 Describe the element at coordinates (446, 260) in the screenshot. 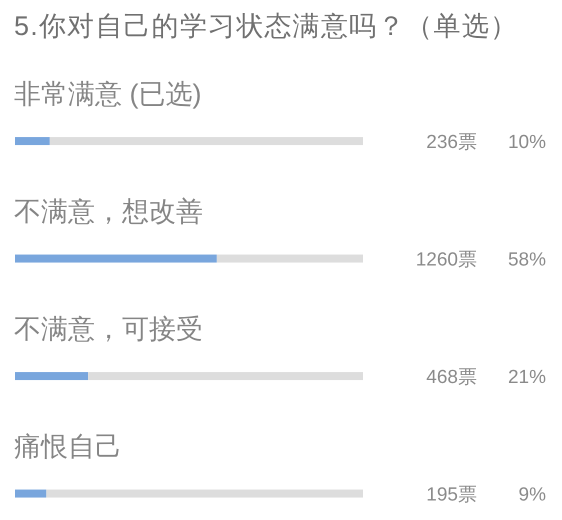

I see `annotation: 1260票` at that location.